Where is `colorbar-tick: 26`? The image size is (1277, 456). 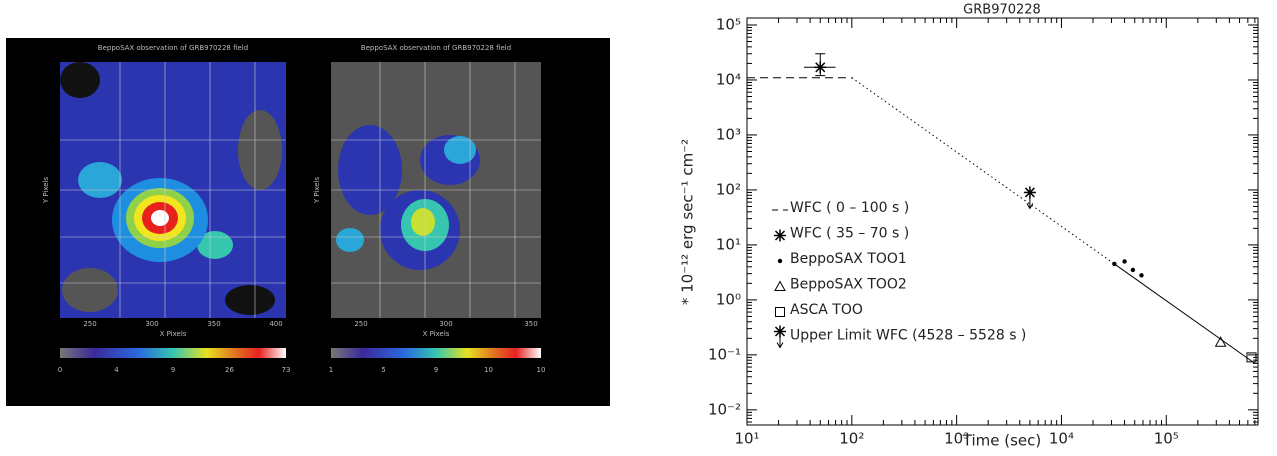
colorbar-tick: 26 is located at coordinates (229, 370).